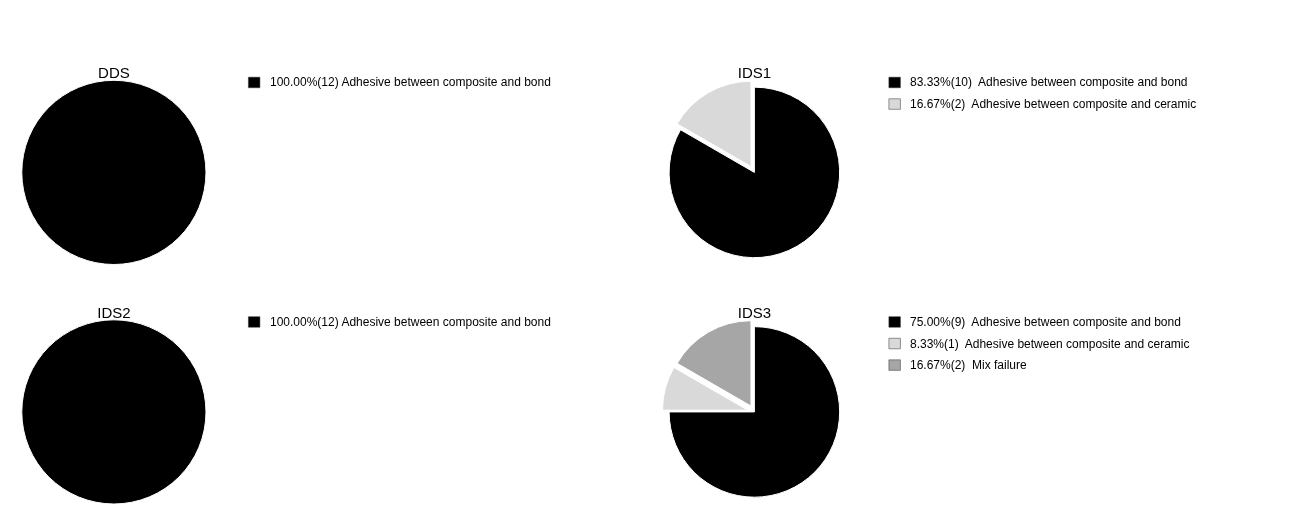 This screenshot has width=1291, height=509. Describe the element at coordinates (754, 312) in the screenshot. I see `chart-title: IDS3` at that location.